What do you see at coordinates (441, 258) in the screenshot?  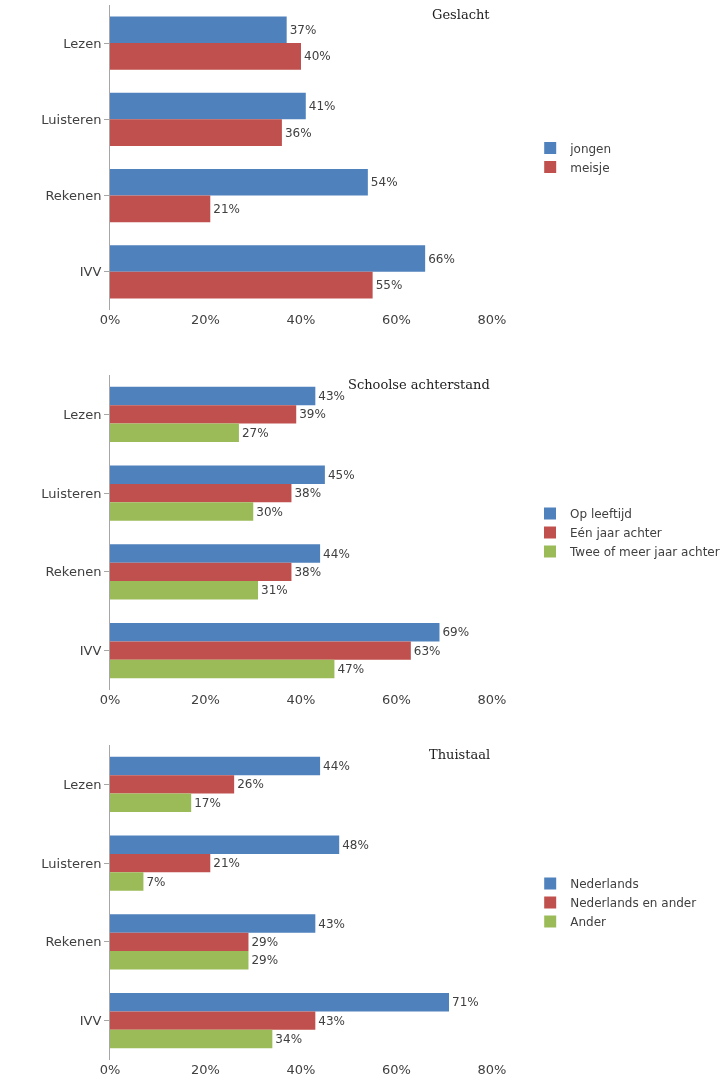 I see `data-label: 66%` at bounding box center [441, 258].